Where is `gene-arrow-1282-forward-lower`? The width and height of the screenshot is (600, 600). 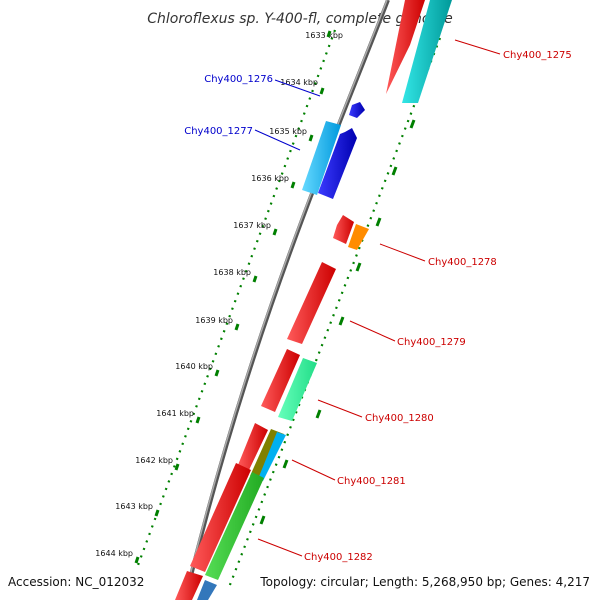 gene-arrow-1282-forward-lower is located at coordinates (189, 585).